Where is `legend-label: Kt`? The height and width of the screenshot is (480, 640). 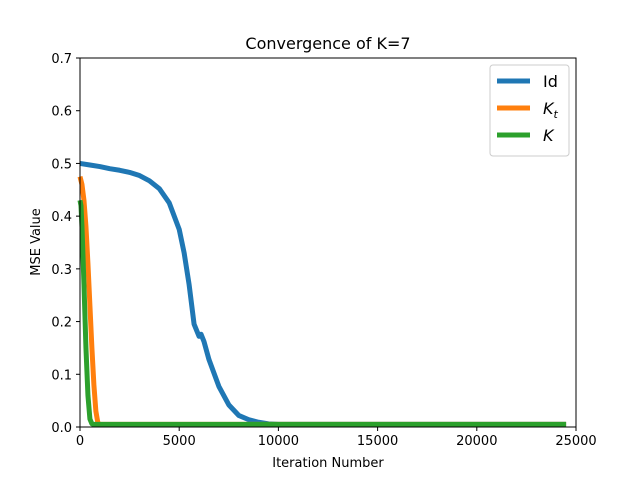 legend-label: Kt is located at coordinates (551, 110).